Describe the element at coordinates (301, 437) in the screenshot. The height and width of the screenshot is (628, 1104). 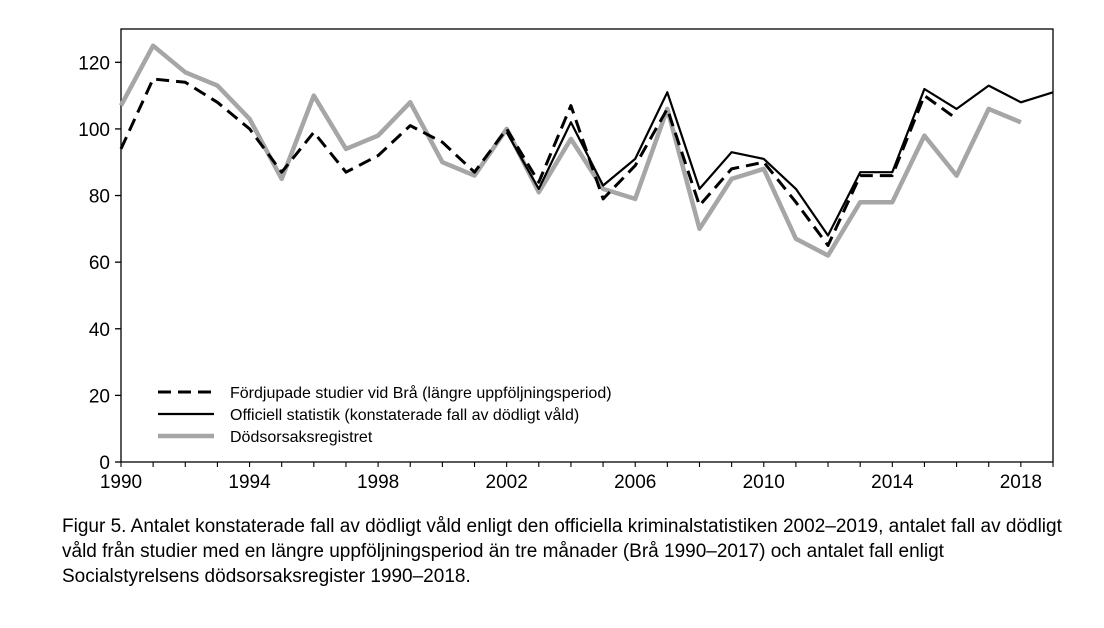
I see `legend-label-dodsorsak: Dödsorsaksregistret` at that location.